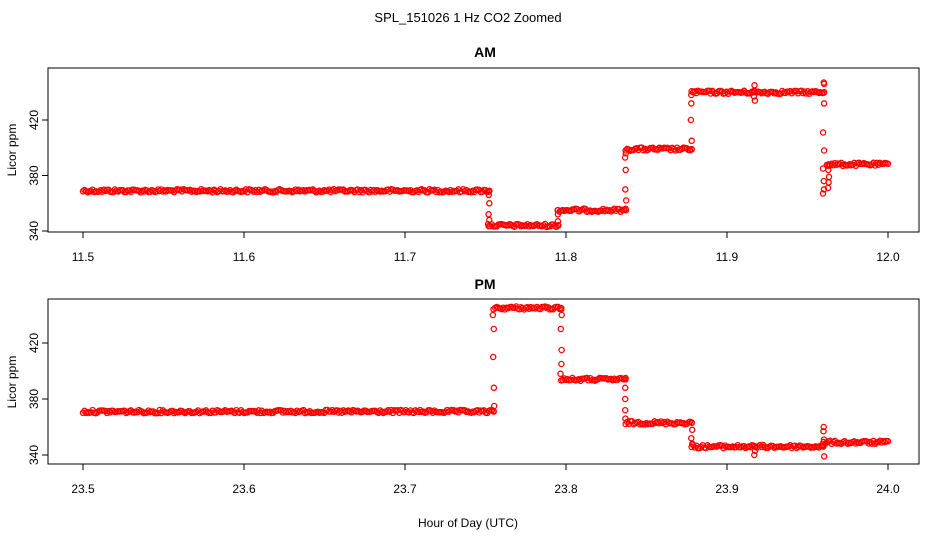 Image resolution: width=936 pixels, height=540 pixels. What do you see at coordinates (888, 257) in the screenshot?
I see `am-x-tick-label: 12.0` at bounding box center [888, 257].